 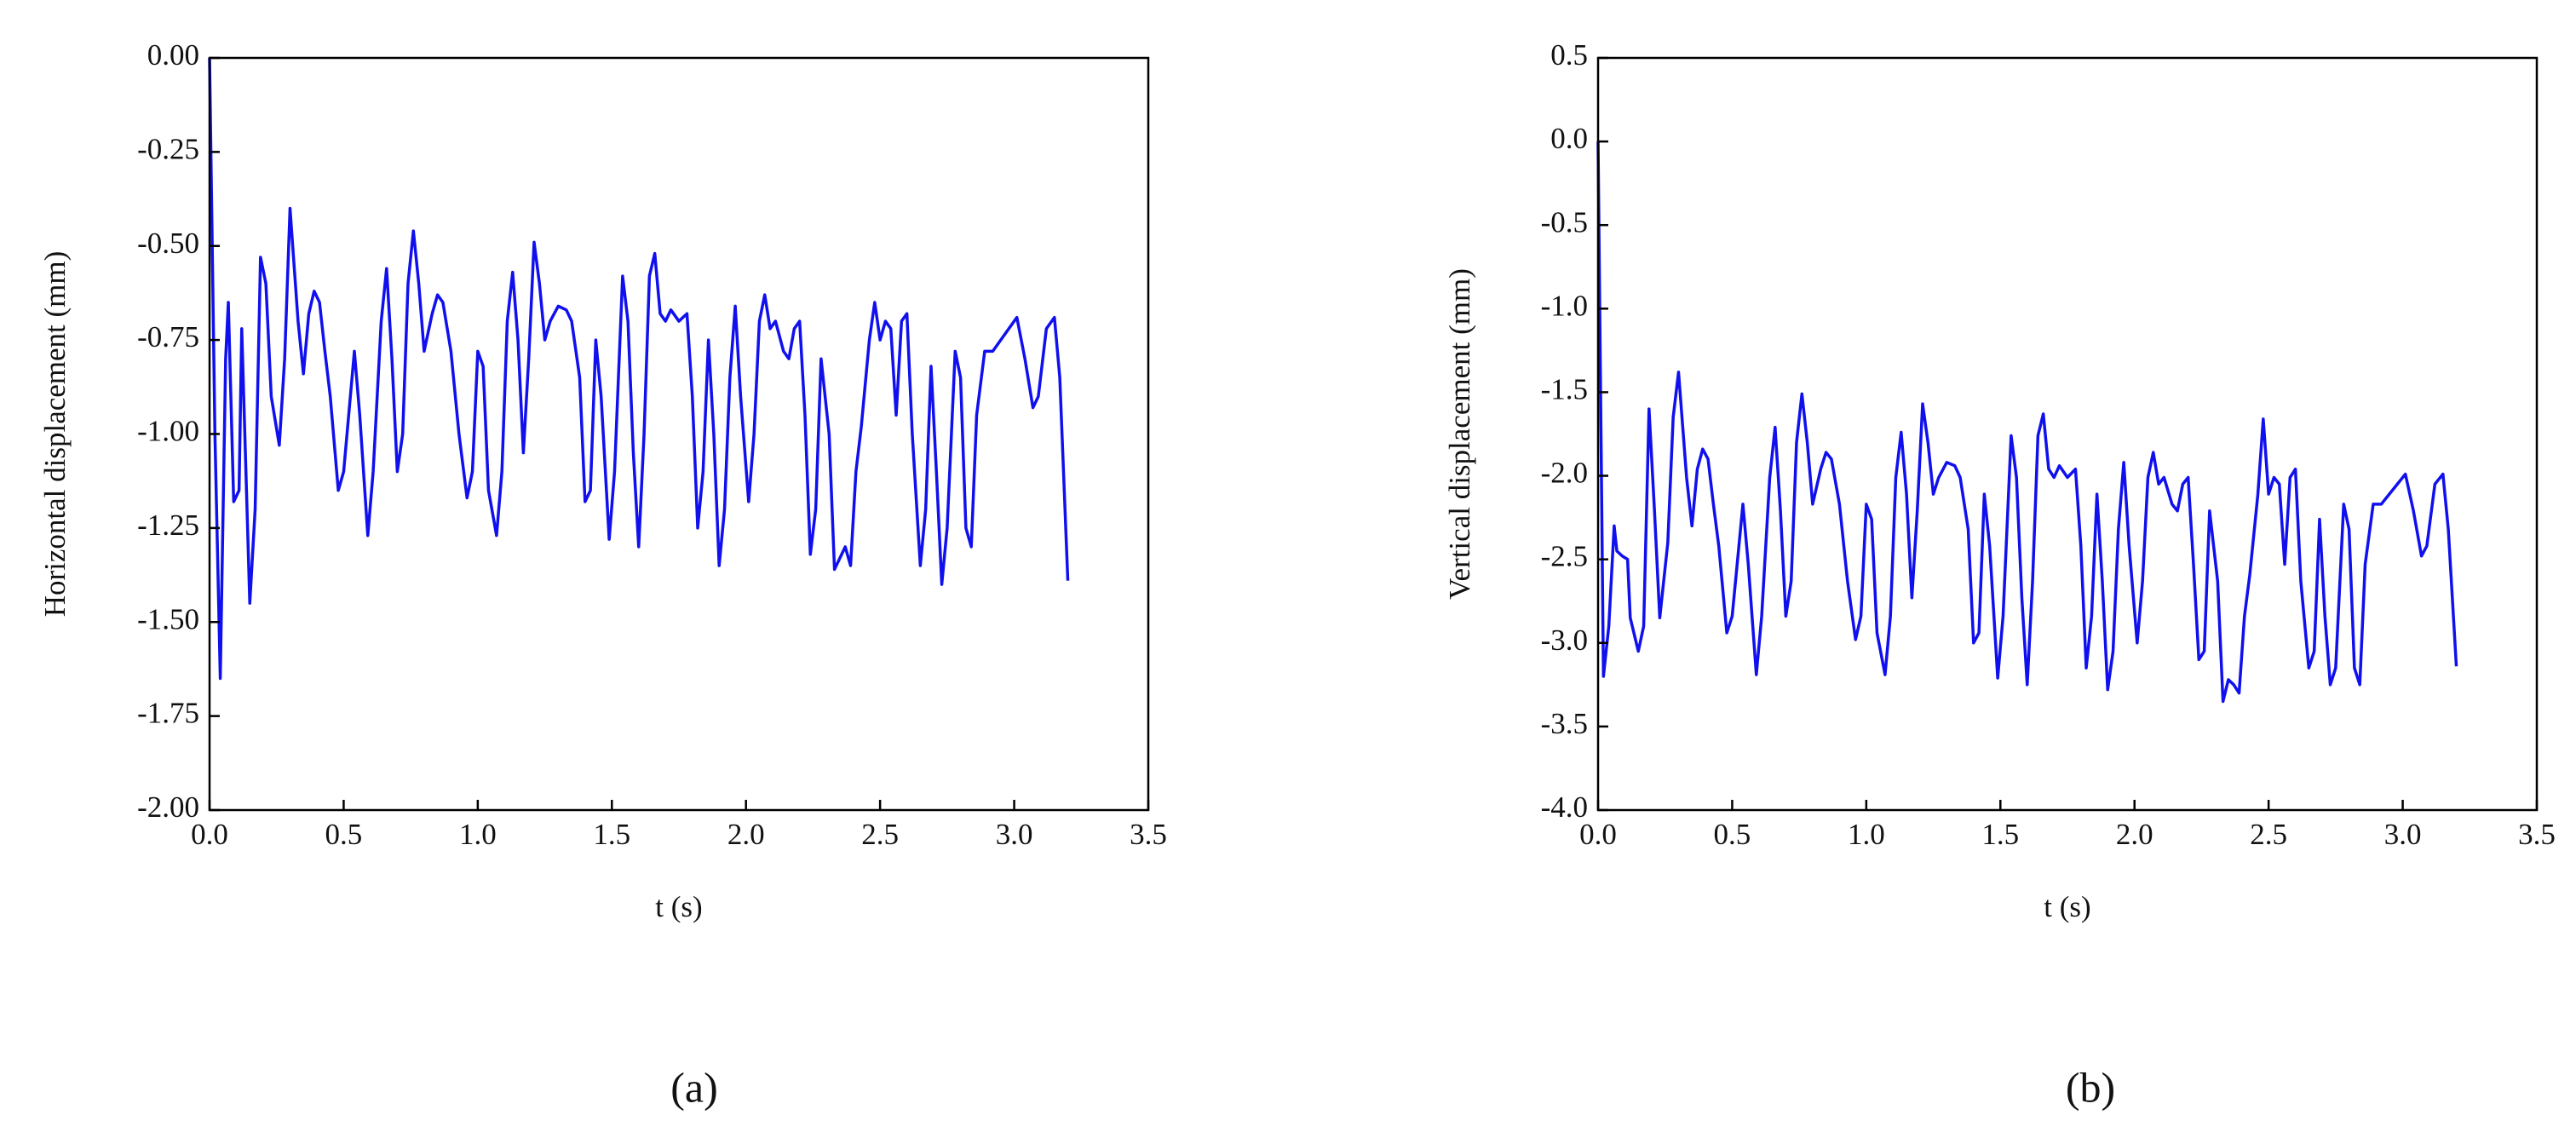 I want to click on y-tick-label: -3.0, so click(x=1564, y=640).